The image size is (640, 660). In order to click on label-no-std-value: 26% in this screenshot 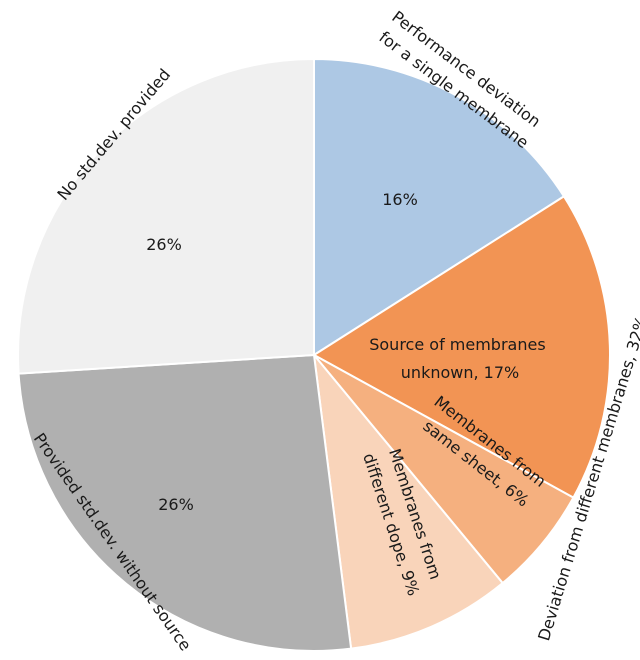, I will do `click(164, 244)`.